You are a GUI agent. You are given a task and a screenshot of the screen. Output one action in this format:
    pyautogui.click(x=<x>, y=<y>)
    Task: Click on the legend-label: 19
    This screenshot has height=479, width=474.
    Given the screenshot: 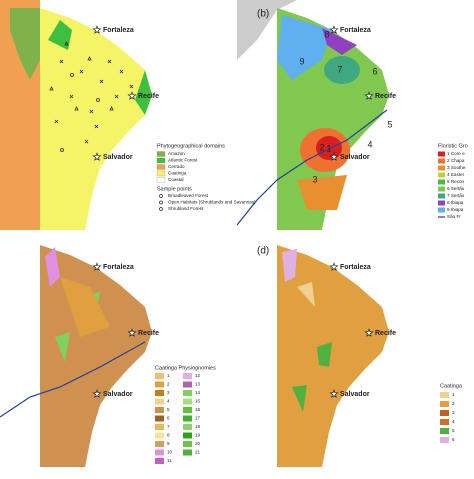 What is the action you would take?
    pyautogui.click(x=198, y=435)
    